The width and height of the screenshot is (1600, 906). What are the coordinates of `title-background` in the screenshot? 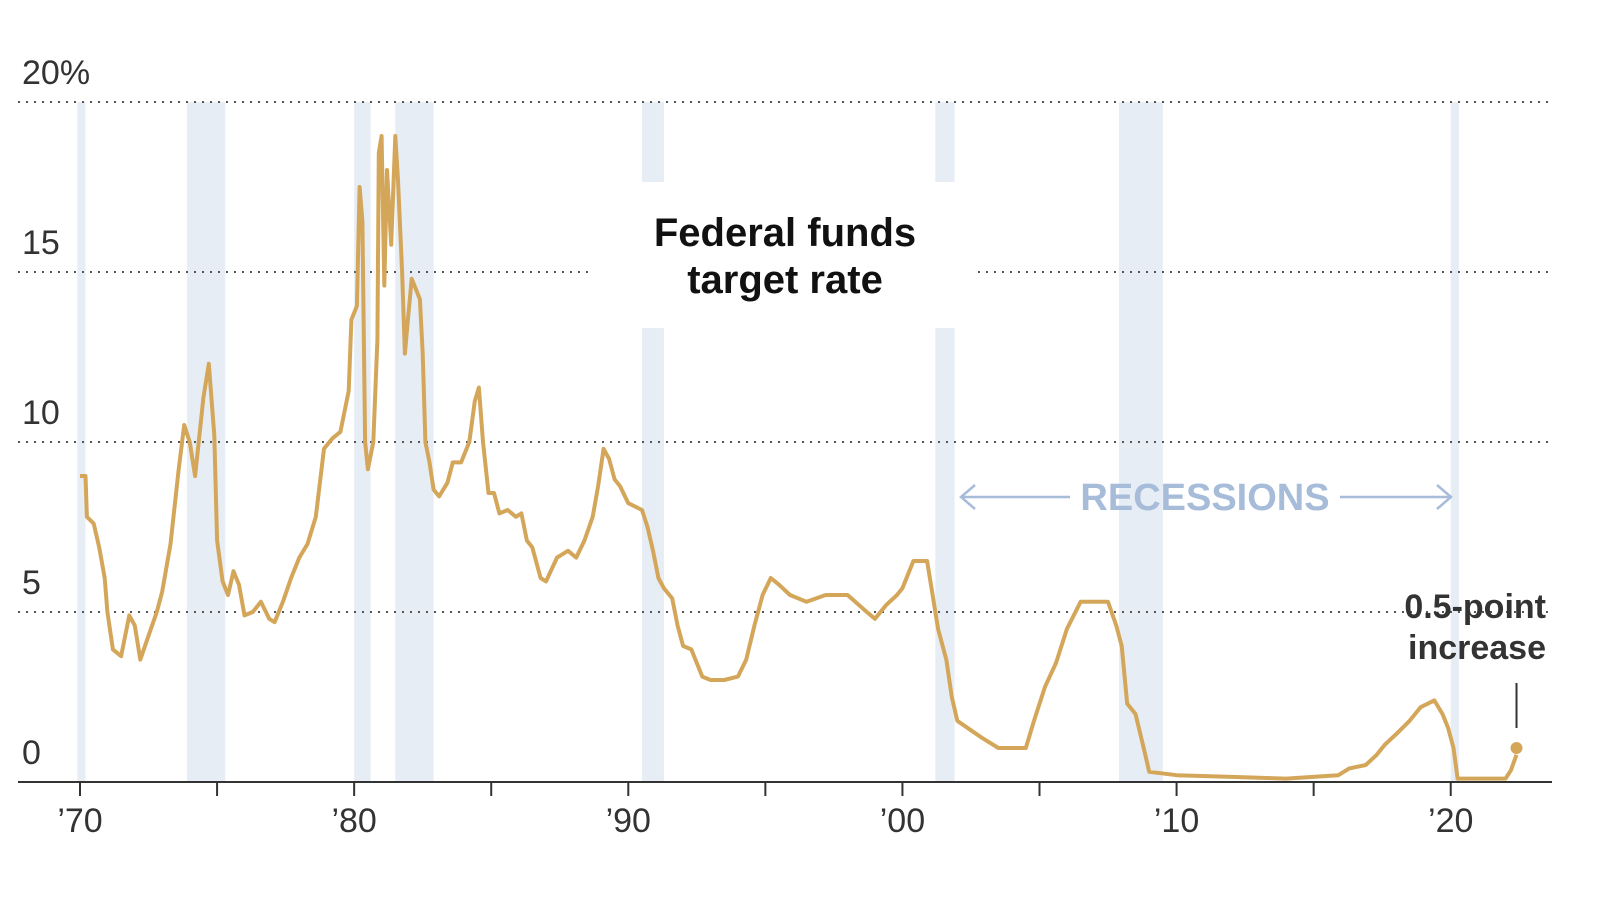 It's located at (783, 255).